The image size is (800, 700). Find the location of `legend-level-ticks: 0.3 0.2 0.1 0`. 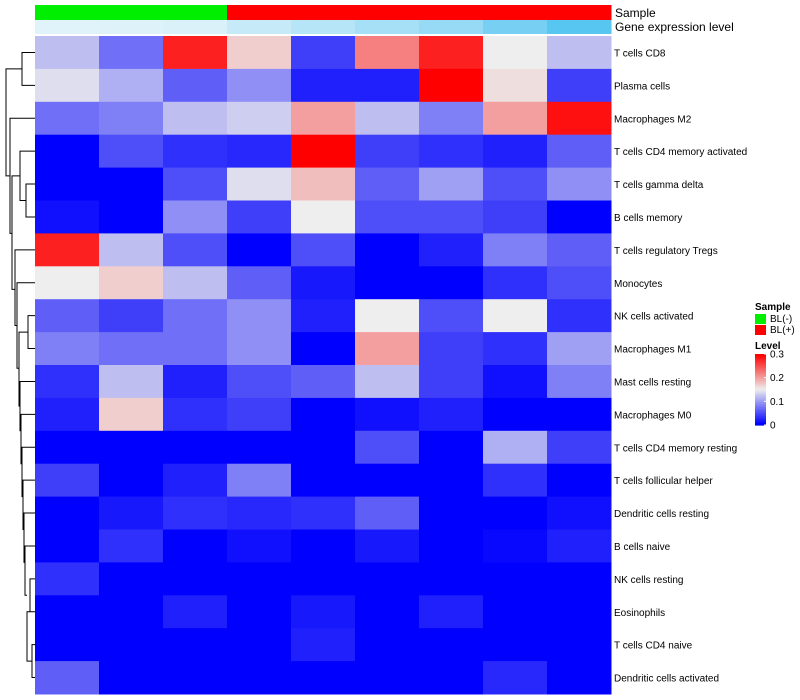

legend-level-ticks: 0.3 0.2 0.1 0 is located at coordinates (774, 391).